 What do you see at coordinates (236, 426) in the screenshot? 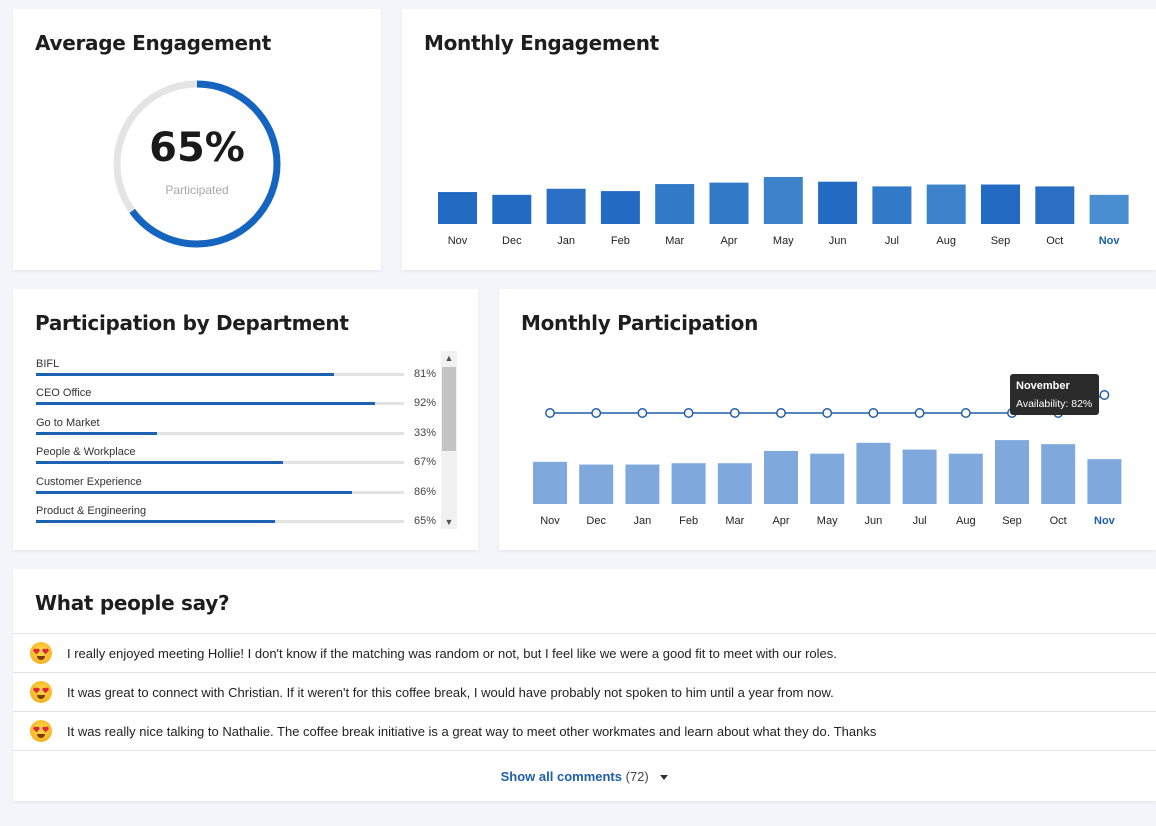
I see `department-row: Go to Market 33%` at bounding box center [236, 426].